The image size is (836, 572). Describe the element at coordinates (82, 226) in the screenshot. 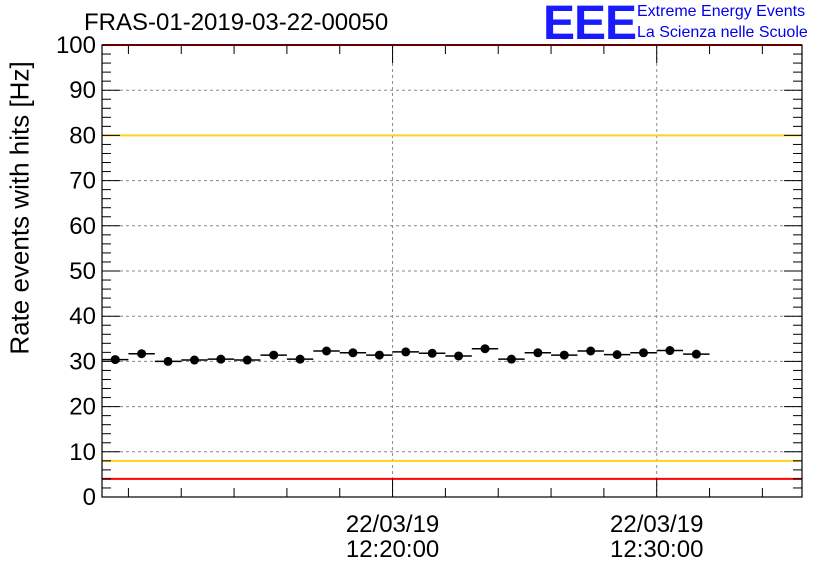

I see `y-tick-label: 60` at that location.